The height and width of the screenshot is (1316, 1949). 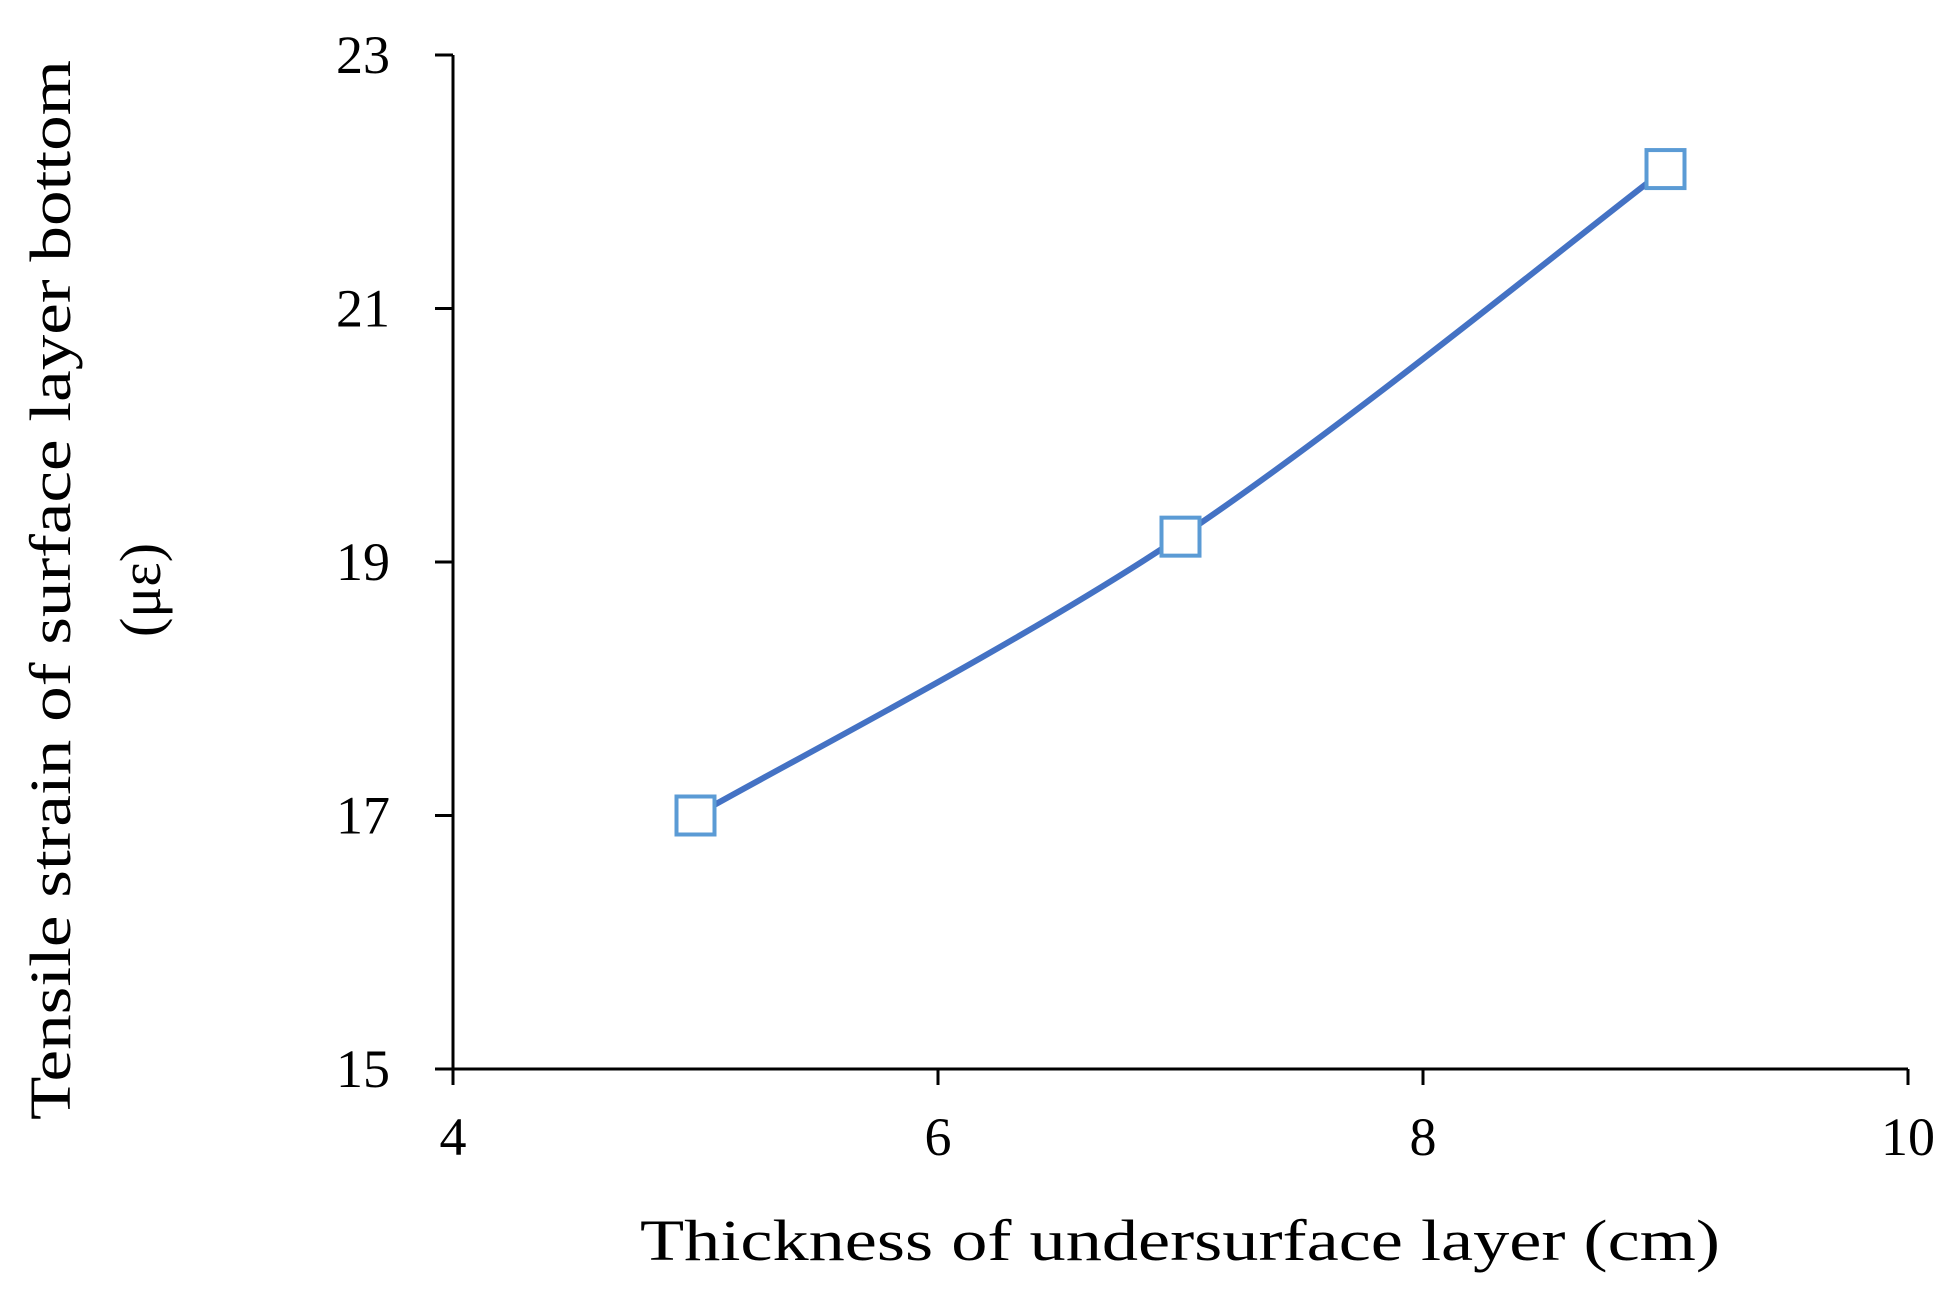 What do you see at coordinates (50, 590) in the screenshot?
I see `y-axis-title-line-1: Tensile strain of surface layer bottom` at bounding box center [50, 590].